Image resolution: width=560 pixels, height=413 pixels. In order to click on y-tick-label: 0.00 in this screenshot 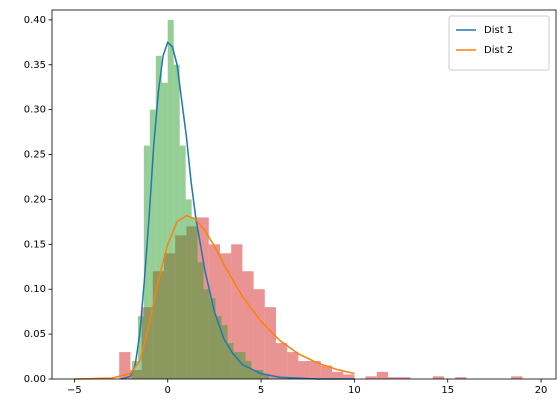, I will do `click(35, 379)`.